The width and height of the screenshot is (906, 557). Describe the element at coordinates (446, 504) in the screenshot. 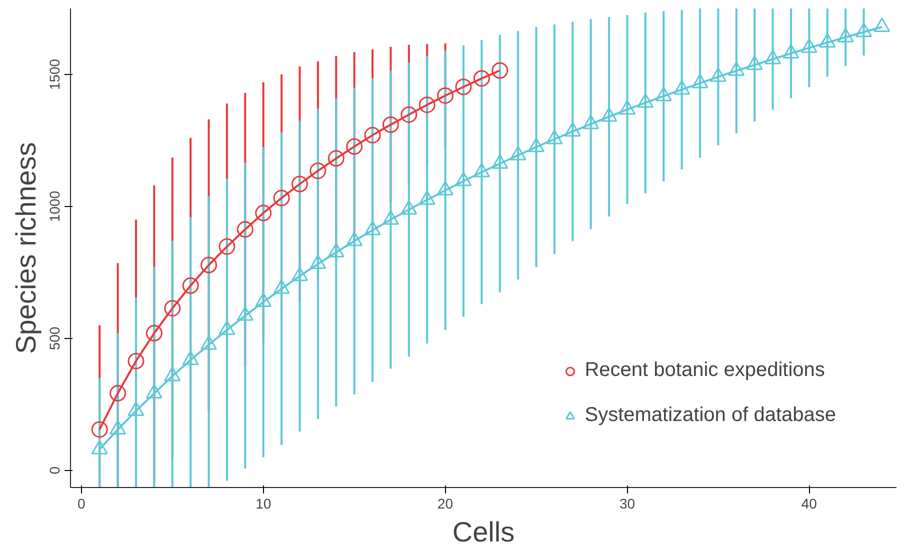

I see `x-tick-label: 20` at that location.